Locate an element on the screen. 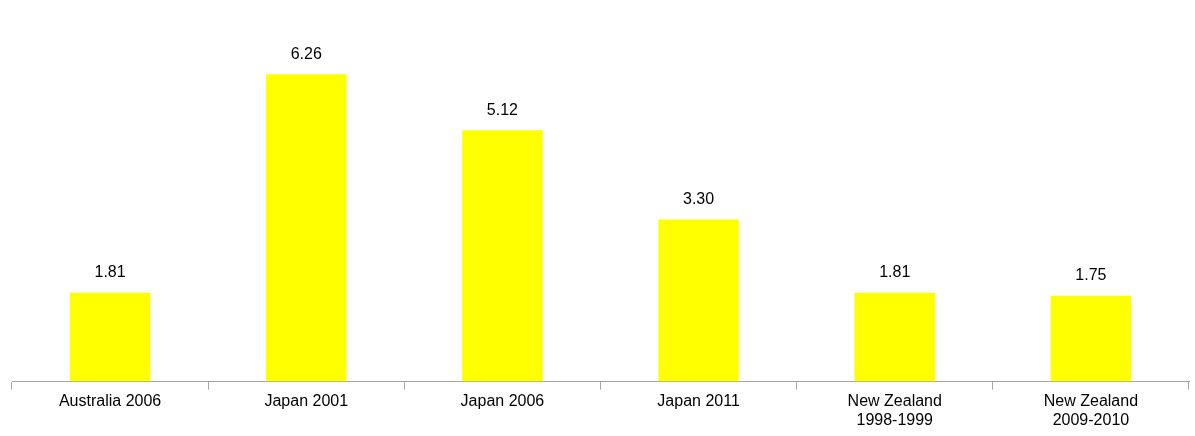  data-label: 1.75 is located at coordinates (1091, 275).